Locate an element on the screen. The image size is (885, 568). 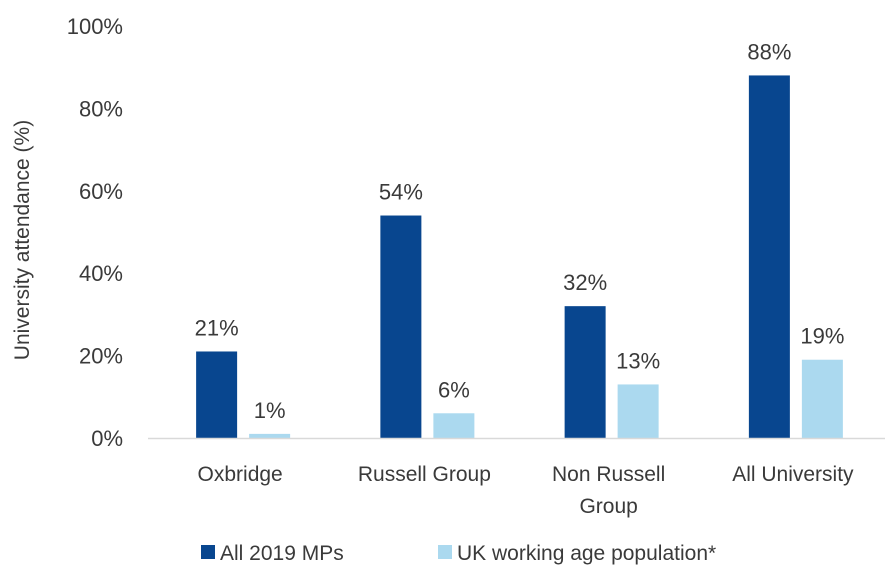
data-label: 1% is located at coordinates (270, 410).